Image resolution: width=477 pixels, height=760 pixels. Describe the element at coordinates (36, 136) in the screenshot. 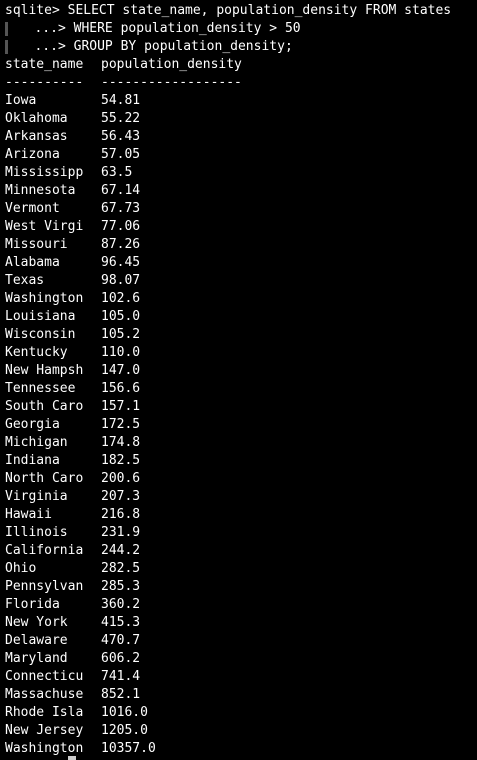

I see `cell-state-name: Arkansas` at that location.